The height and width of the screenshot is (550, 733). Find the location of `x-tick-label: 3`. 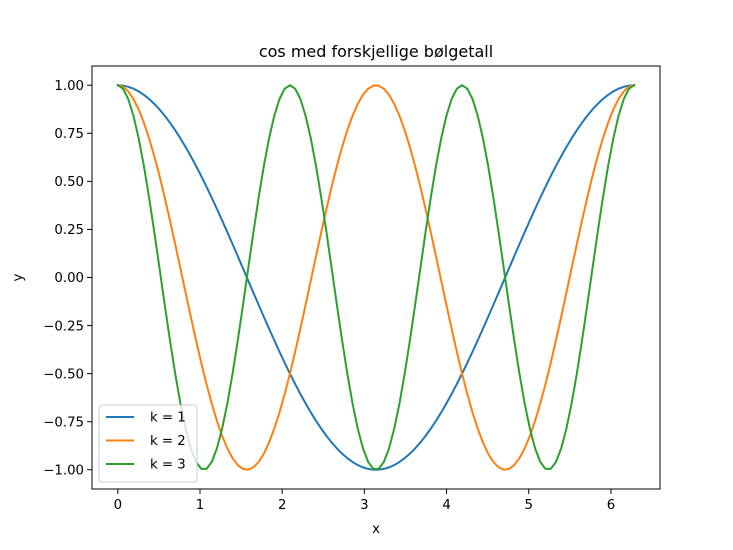

x-tick-label: 3 is located at coordinates (364, 505).